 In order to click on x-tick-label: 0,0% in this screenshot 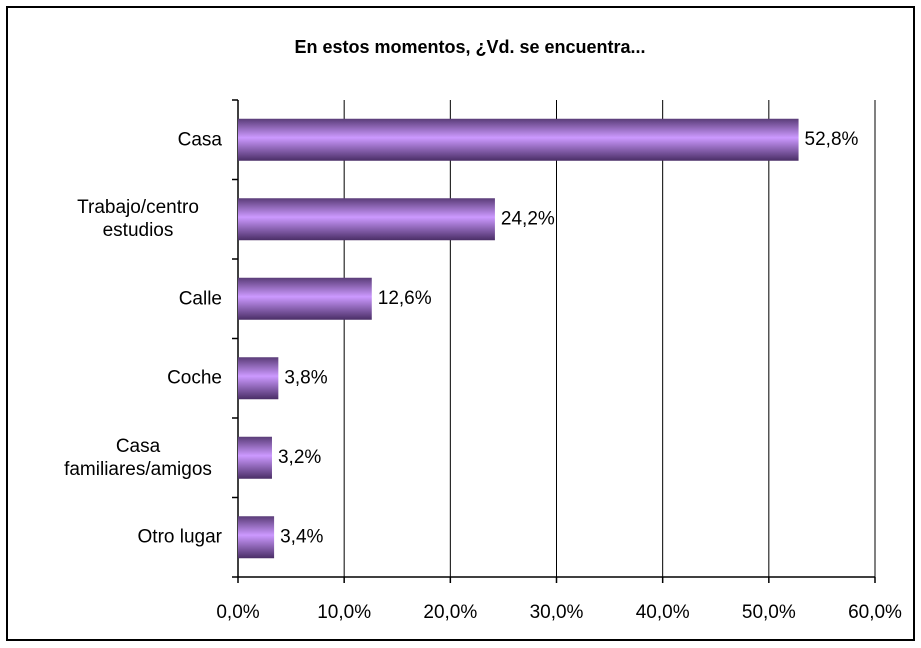, I will do `click(237, 612)`.